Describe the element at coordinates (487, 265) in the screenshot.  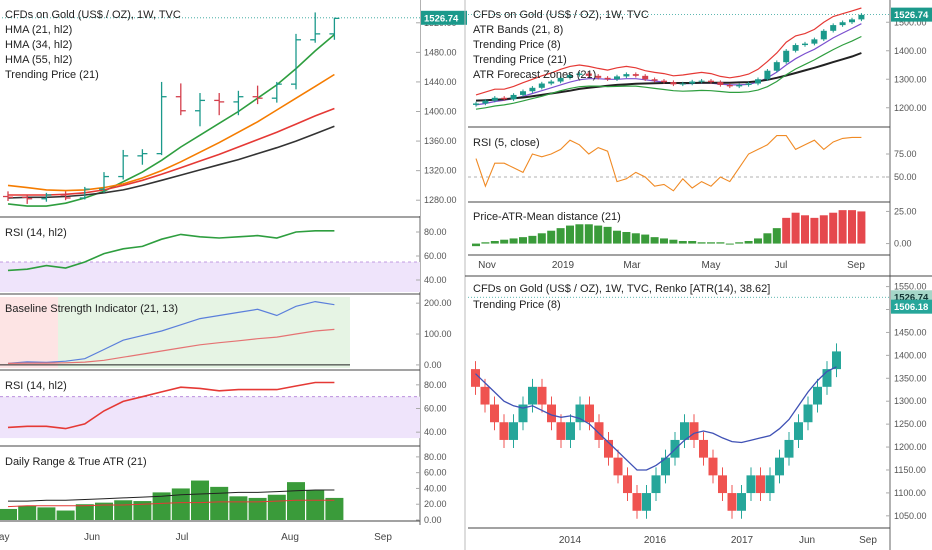
I see `x-axis-label: Nov` at that location.